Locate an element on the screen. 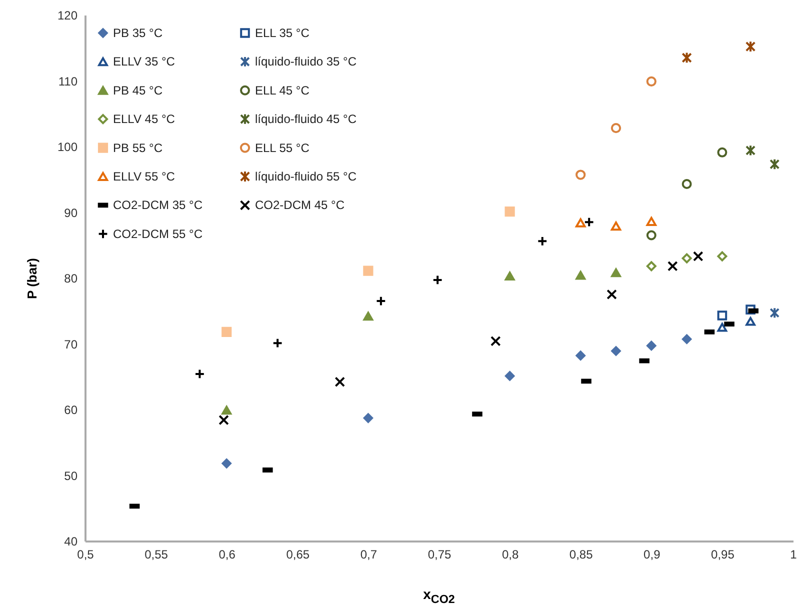 The height and width of the screenshot is (616, 801). y-tick-label: 120 is located at coordinates (67, 15).